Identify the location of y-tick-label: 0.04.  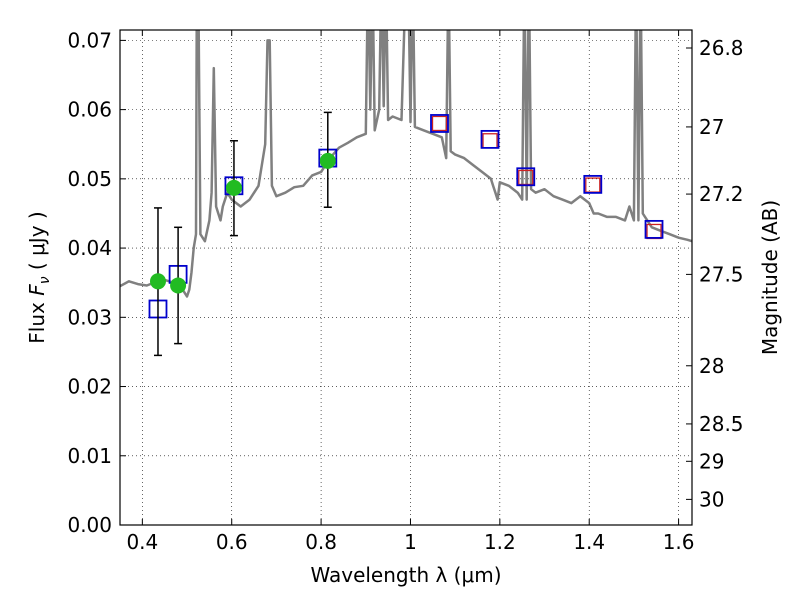
(89, 248).